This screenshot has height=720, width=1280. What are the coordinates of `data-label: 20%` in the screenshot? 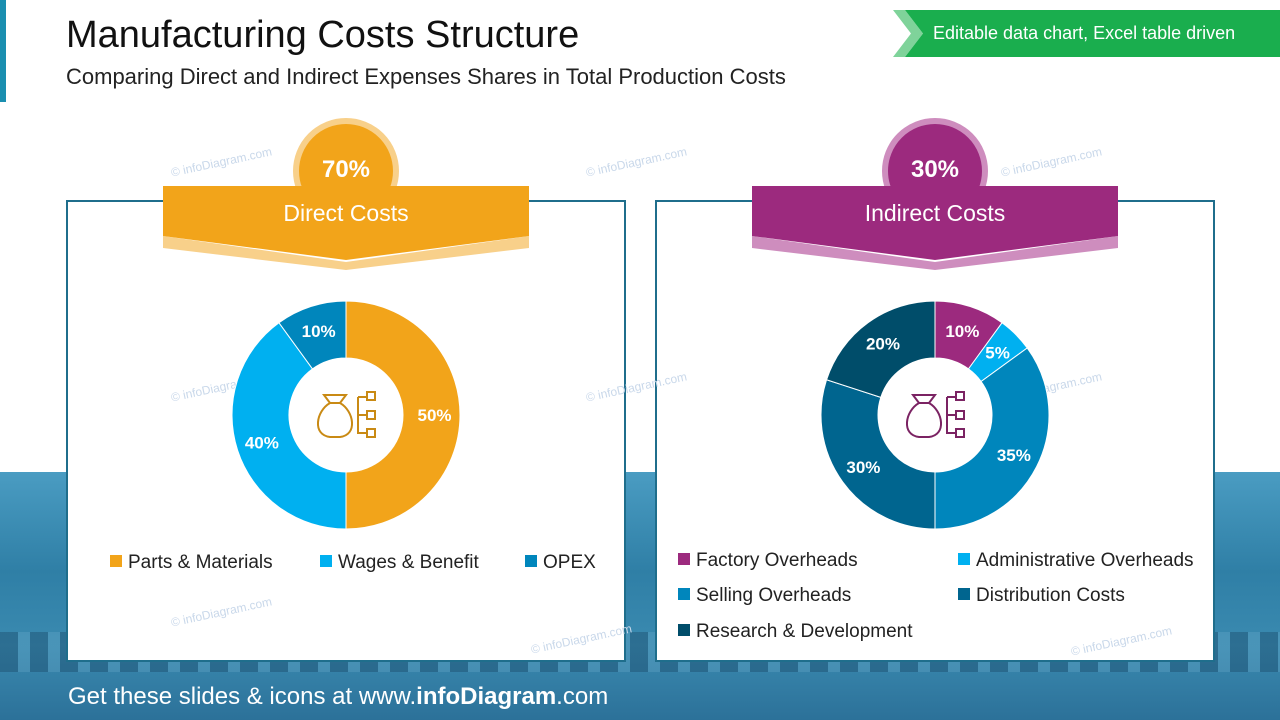 It's located at (883, 343).